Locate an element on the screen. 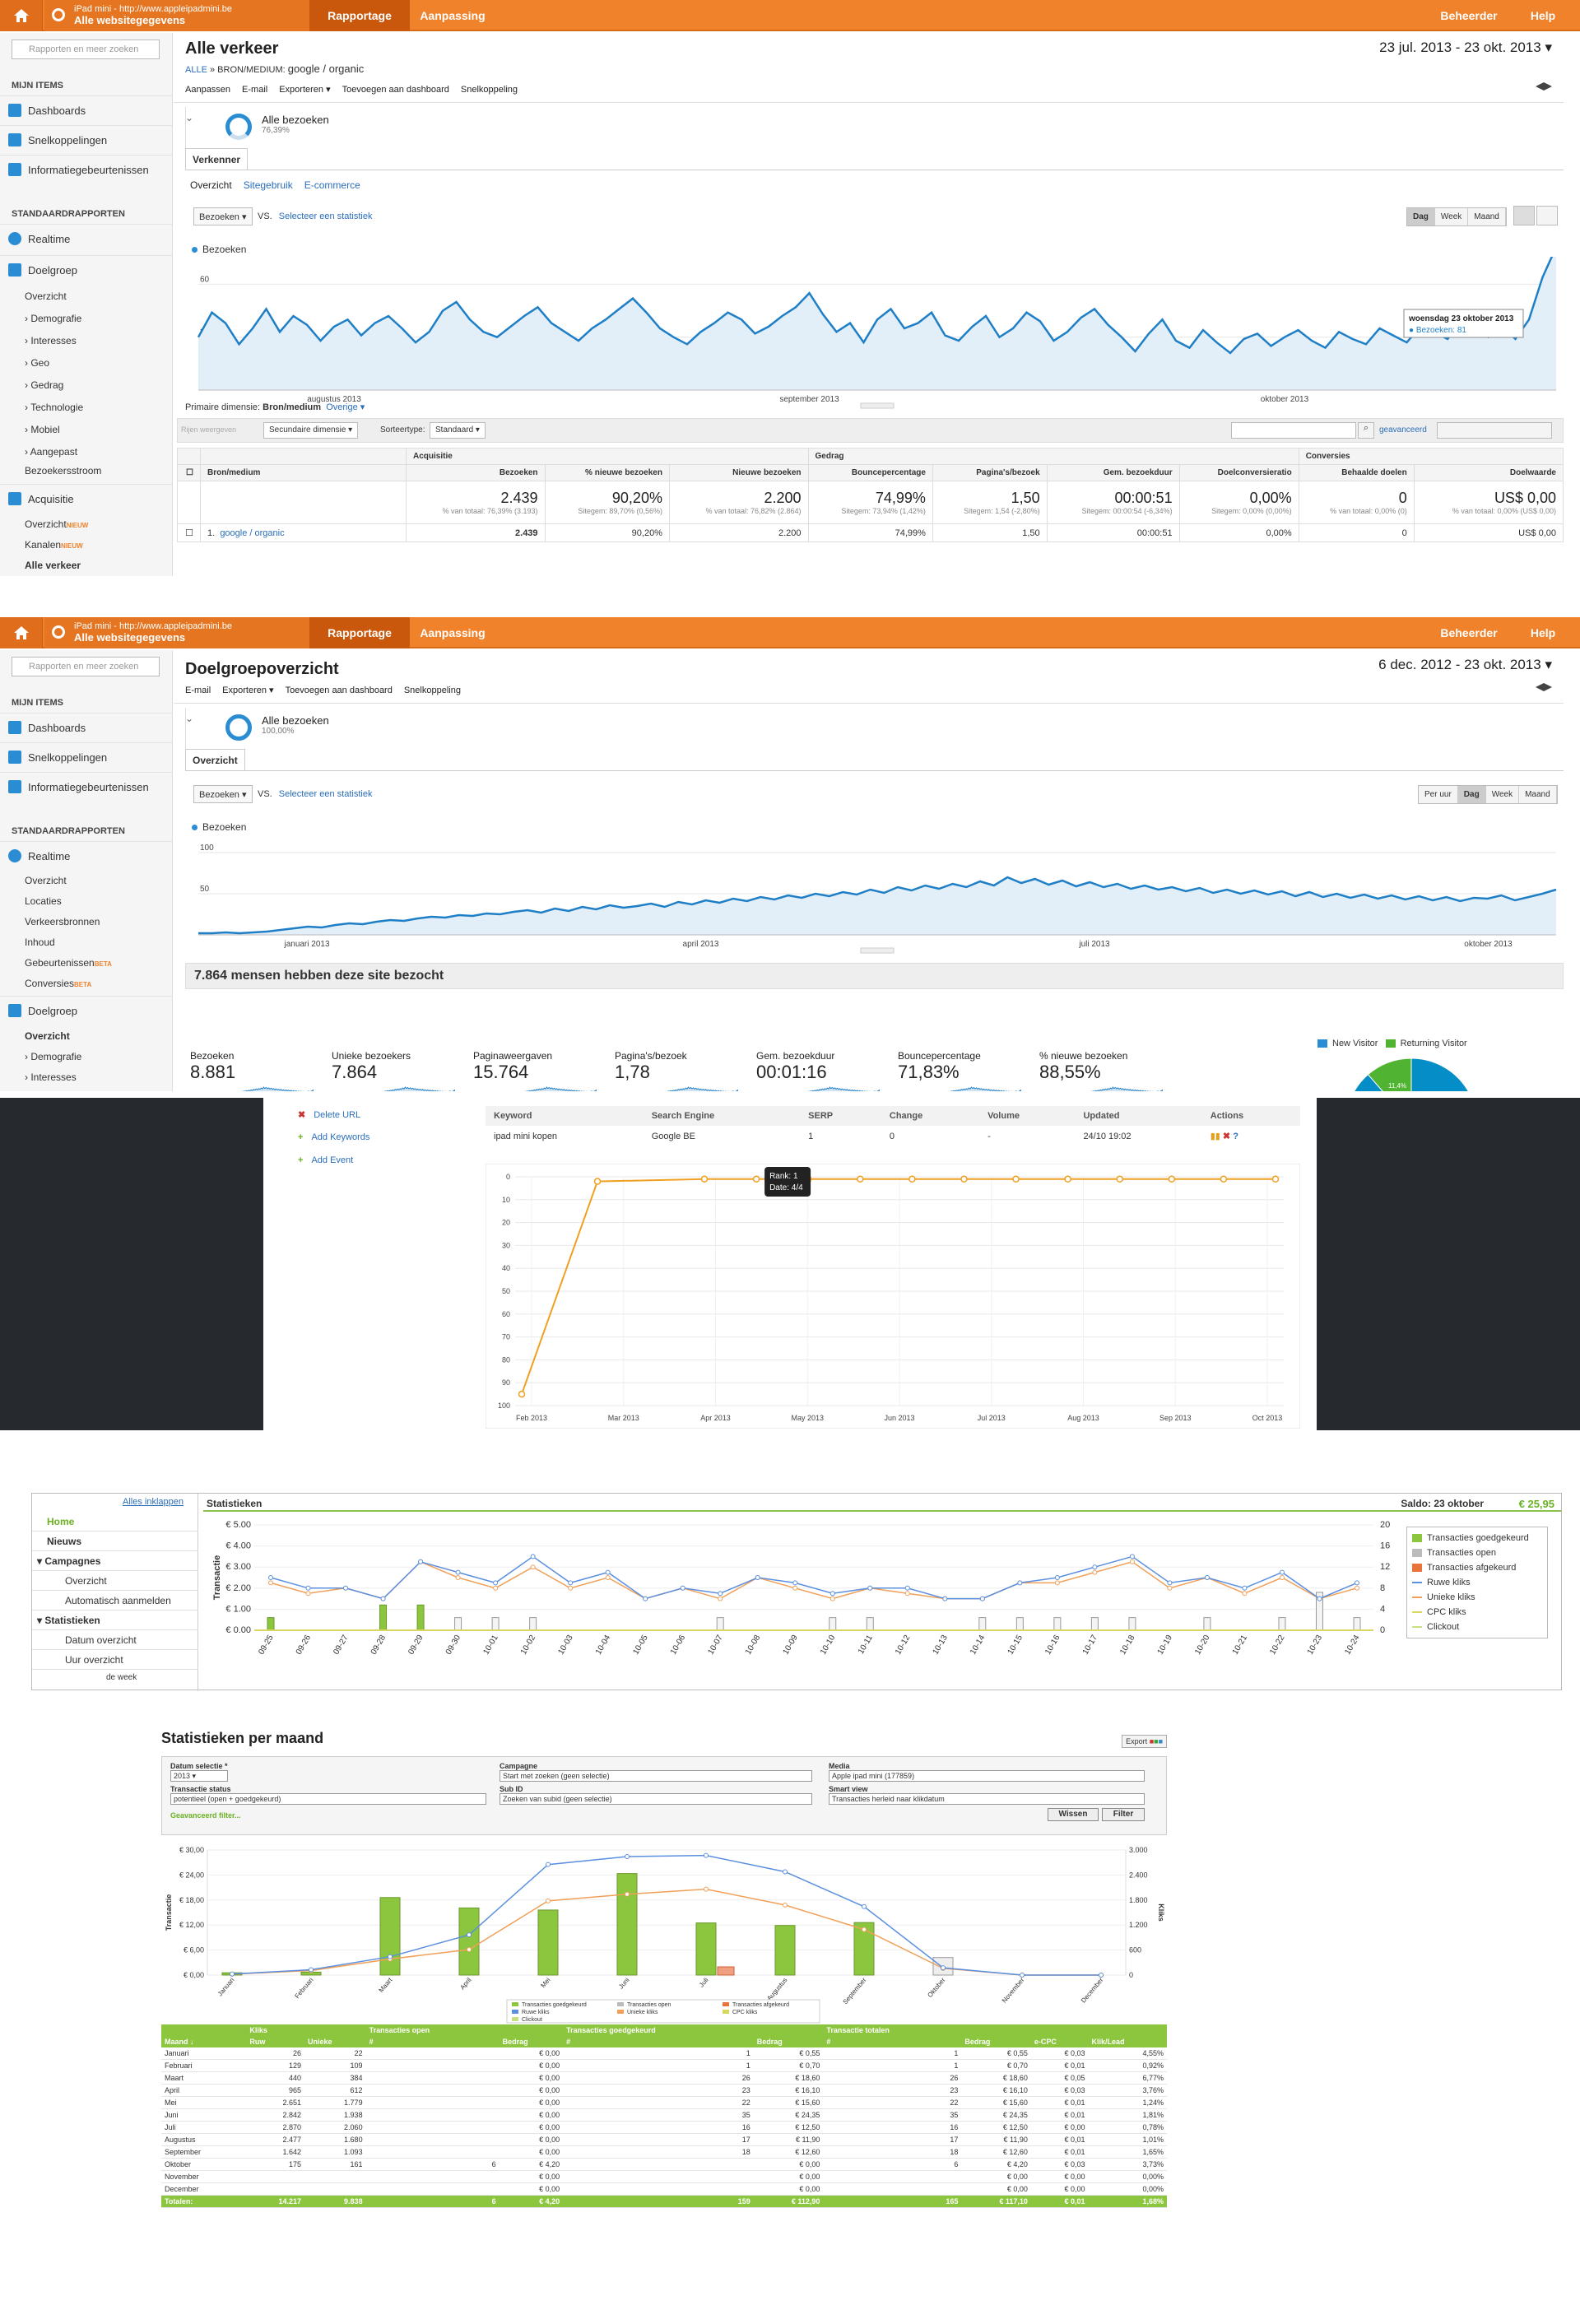 The height and width of the screenshot is (2324, 1580). sidebar-item-audience: Doelgroep is located at coordinates (86, 269).